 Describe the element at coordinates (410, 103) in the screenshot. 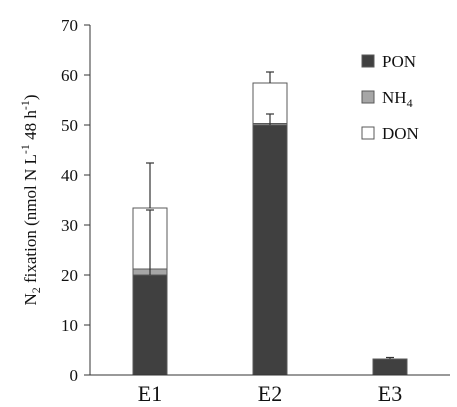

I see `legend-label-subscript: 4` at that location.